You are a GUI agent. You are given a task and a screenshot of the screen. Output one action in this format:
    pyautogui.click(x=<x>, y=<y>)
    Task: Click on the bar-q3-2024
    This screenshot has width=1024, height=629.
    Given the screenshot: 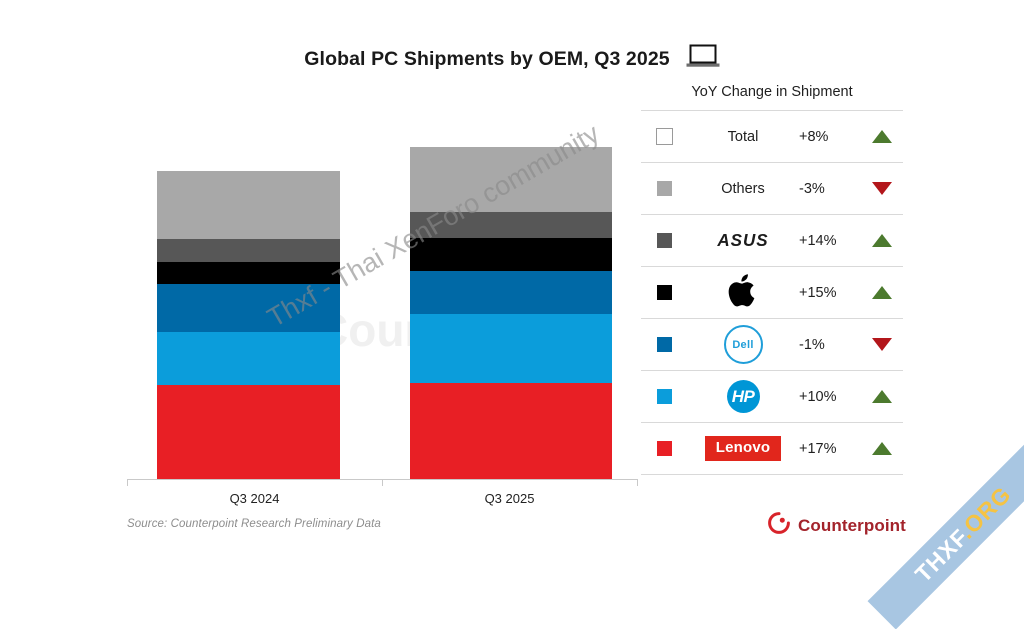 What is the action you would take?
    pyautogui.click(x=248, y=325)
    